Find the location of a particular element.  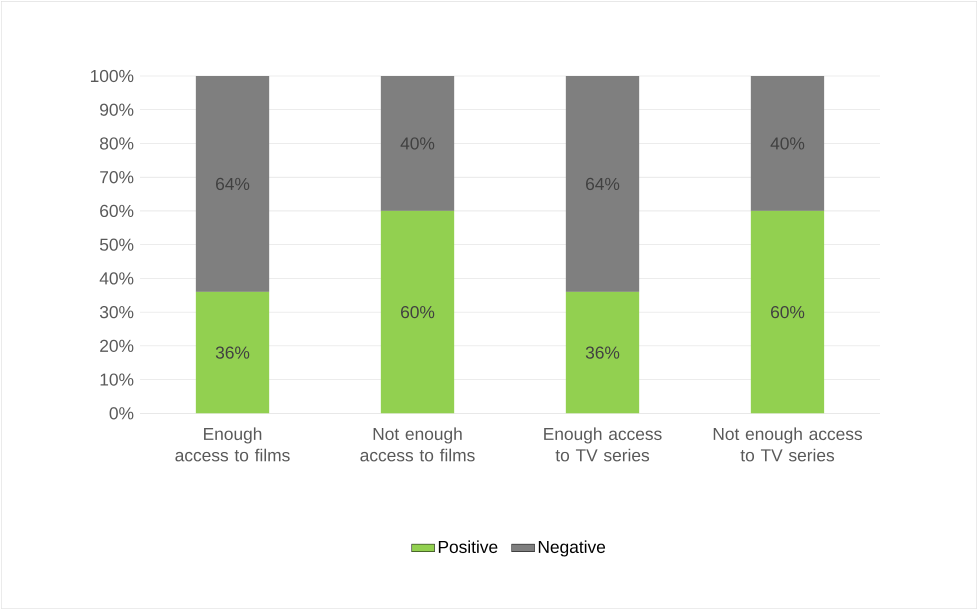

y-tick-label: 70% is located at coordinates (117, 177).